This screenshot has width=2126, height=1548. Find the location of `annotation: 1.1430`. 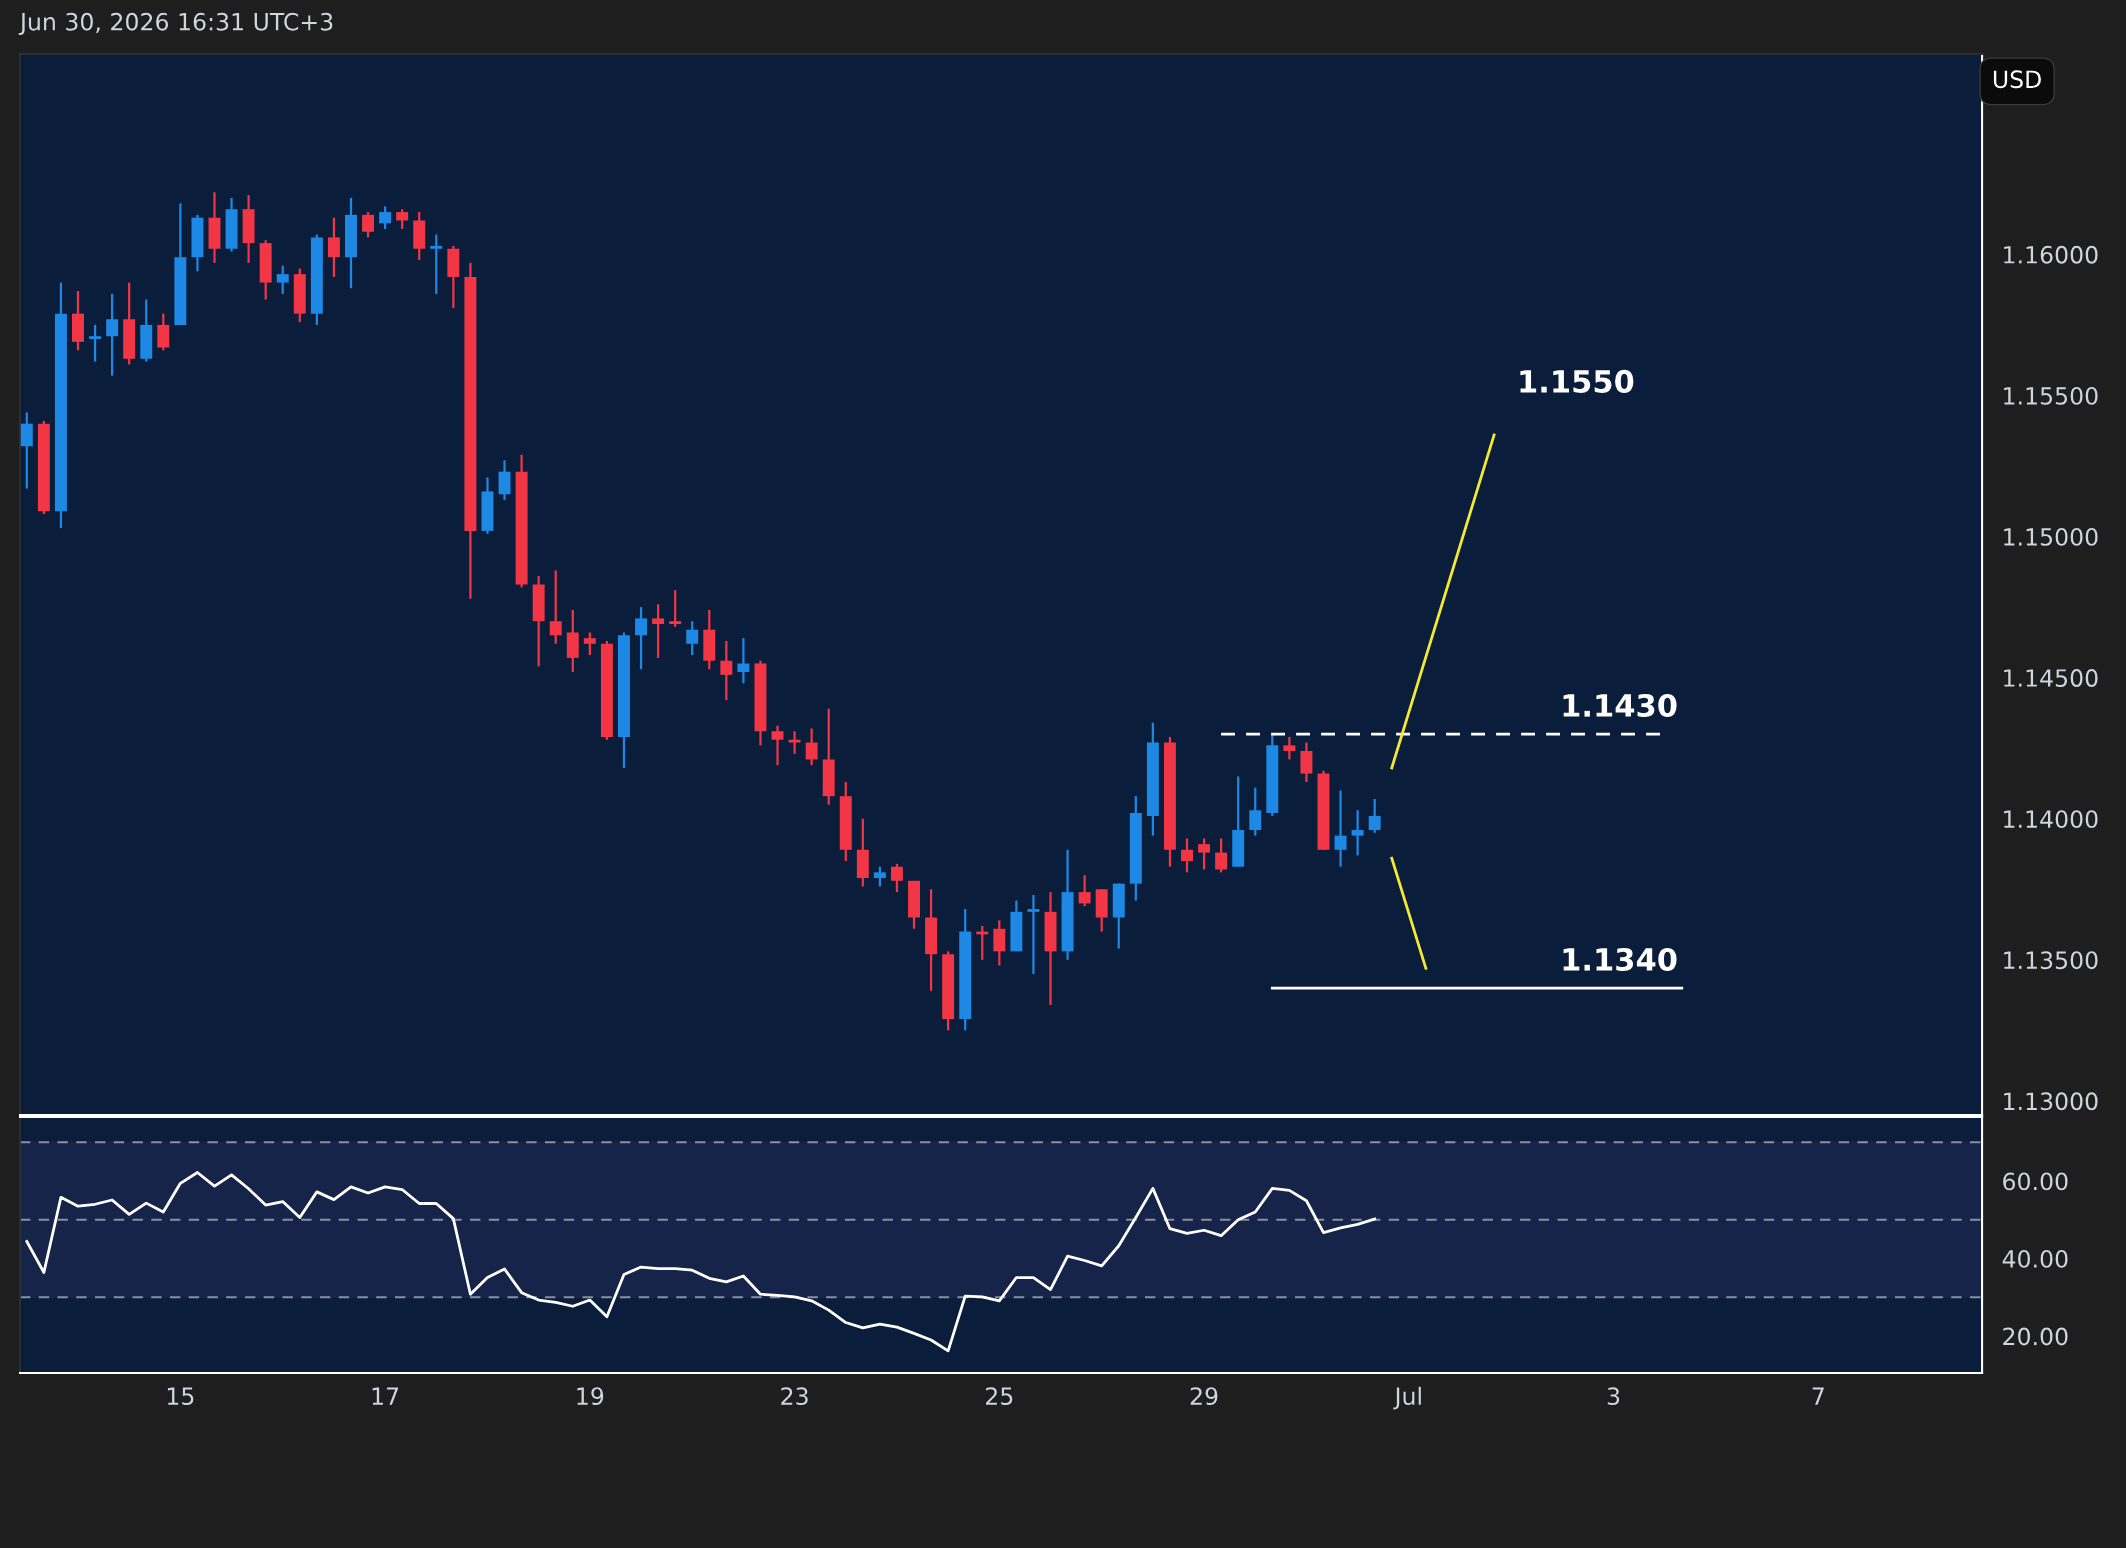

annotation: 1.1430 is located at coordinates (1620, 705).